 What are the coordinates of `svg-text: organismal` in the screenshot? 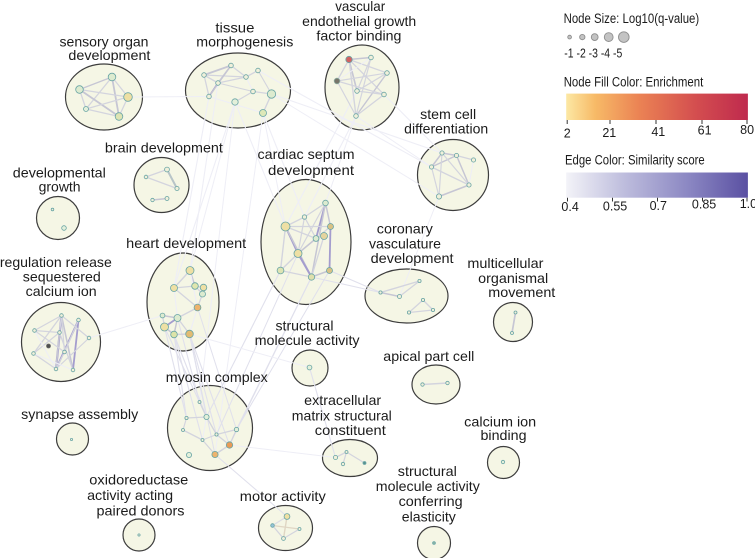 It's located at (513, 278).